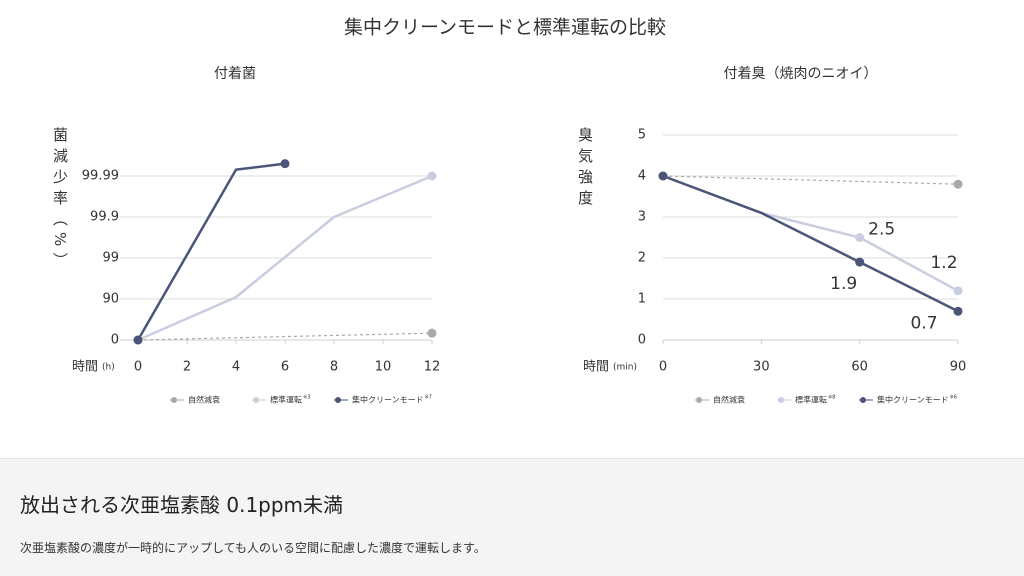  Describe the element at coordinates (843, 284) in the screenshot. I see `data-label: 1.9` at that location.